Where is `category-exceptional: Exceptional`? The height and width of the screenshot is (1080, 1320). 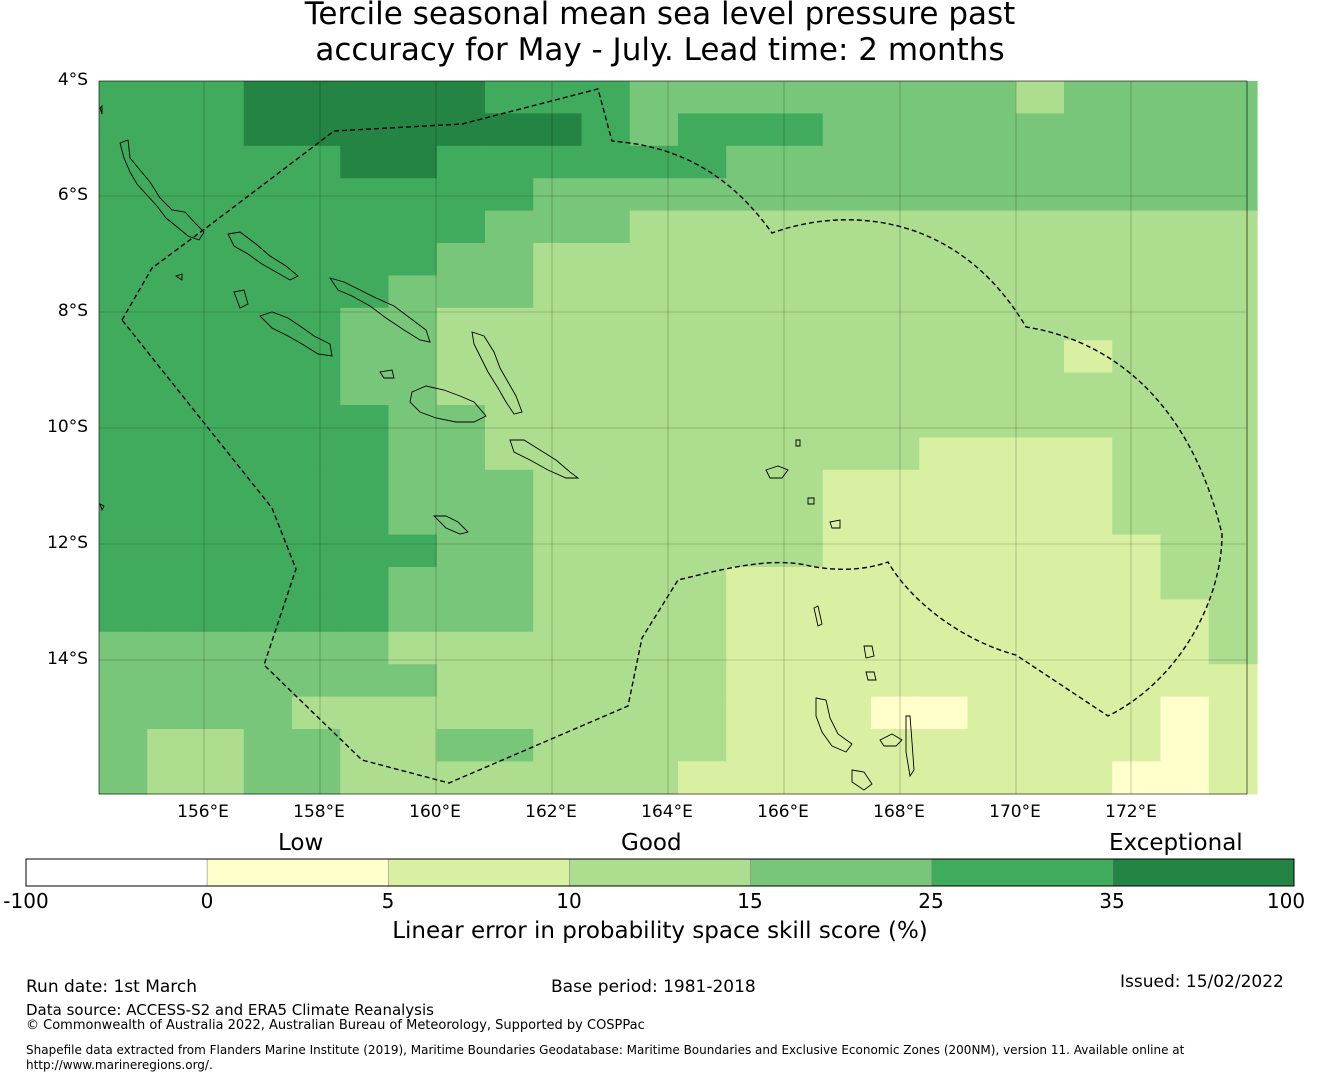 category-exceptional: Exceptional is located at coordinates (1176, 843).